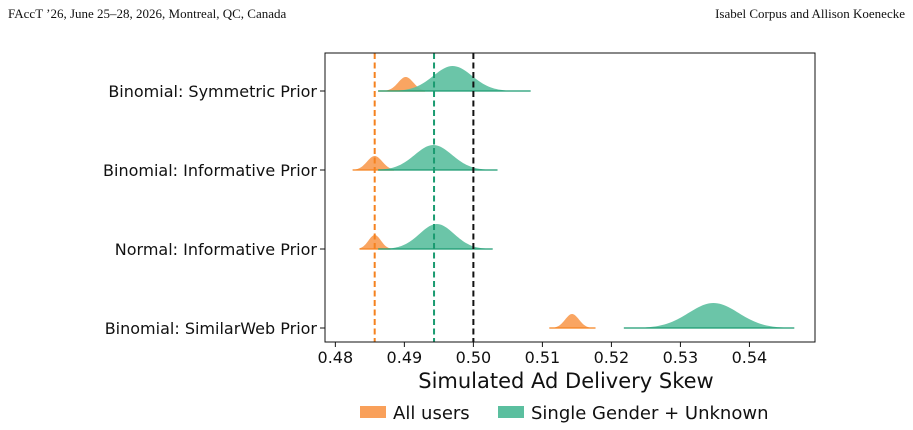 The height and width of the screenshot is (430, 913). What do you see at coordinates (210, 170) in the screenshot?
I see `y-tick-label: Binomial: Informative Prior` at bounding box center [210, 170].